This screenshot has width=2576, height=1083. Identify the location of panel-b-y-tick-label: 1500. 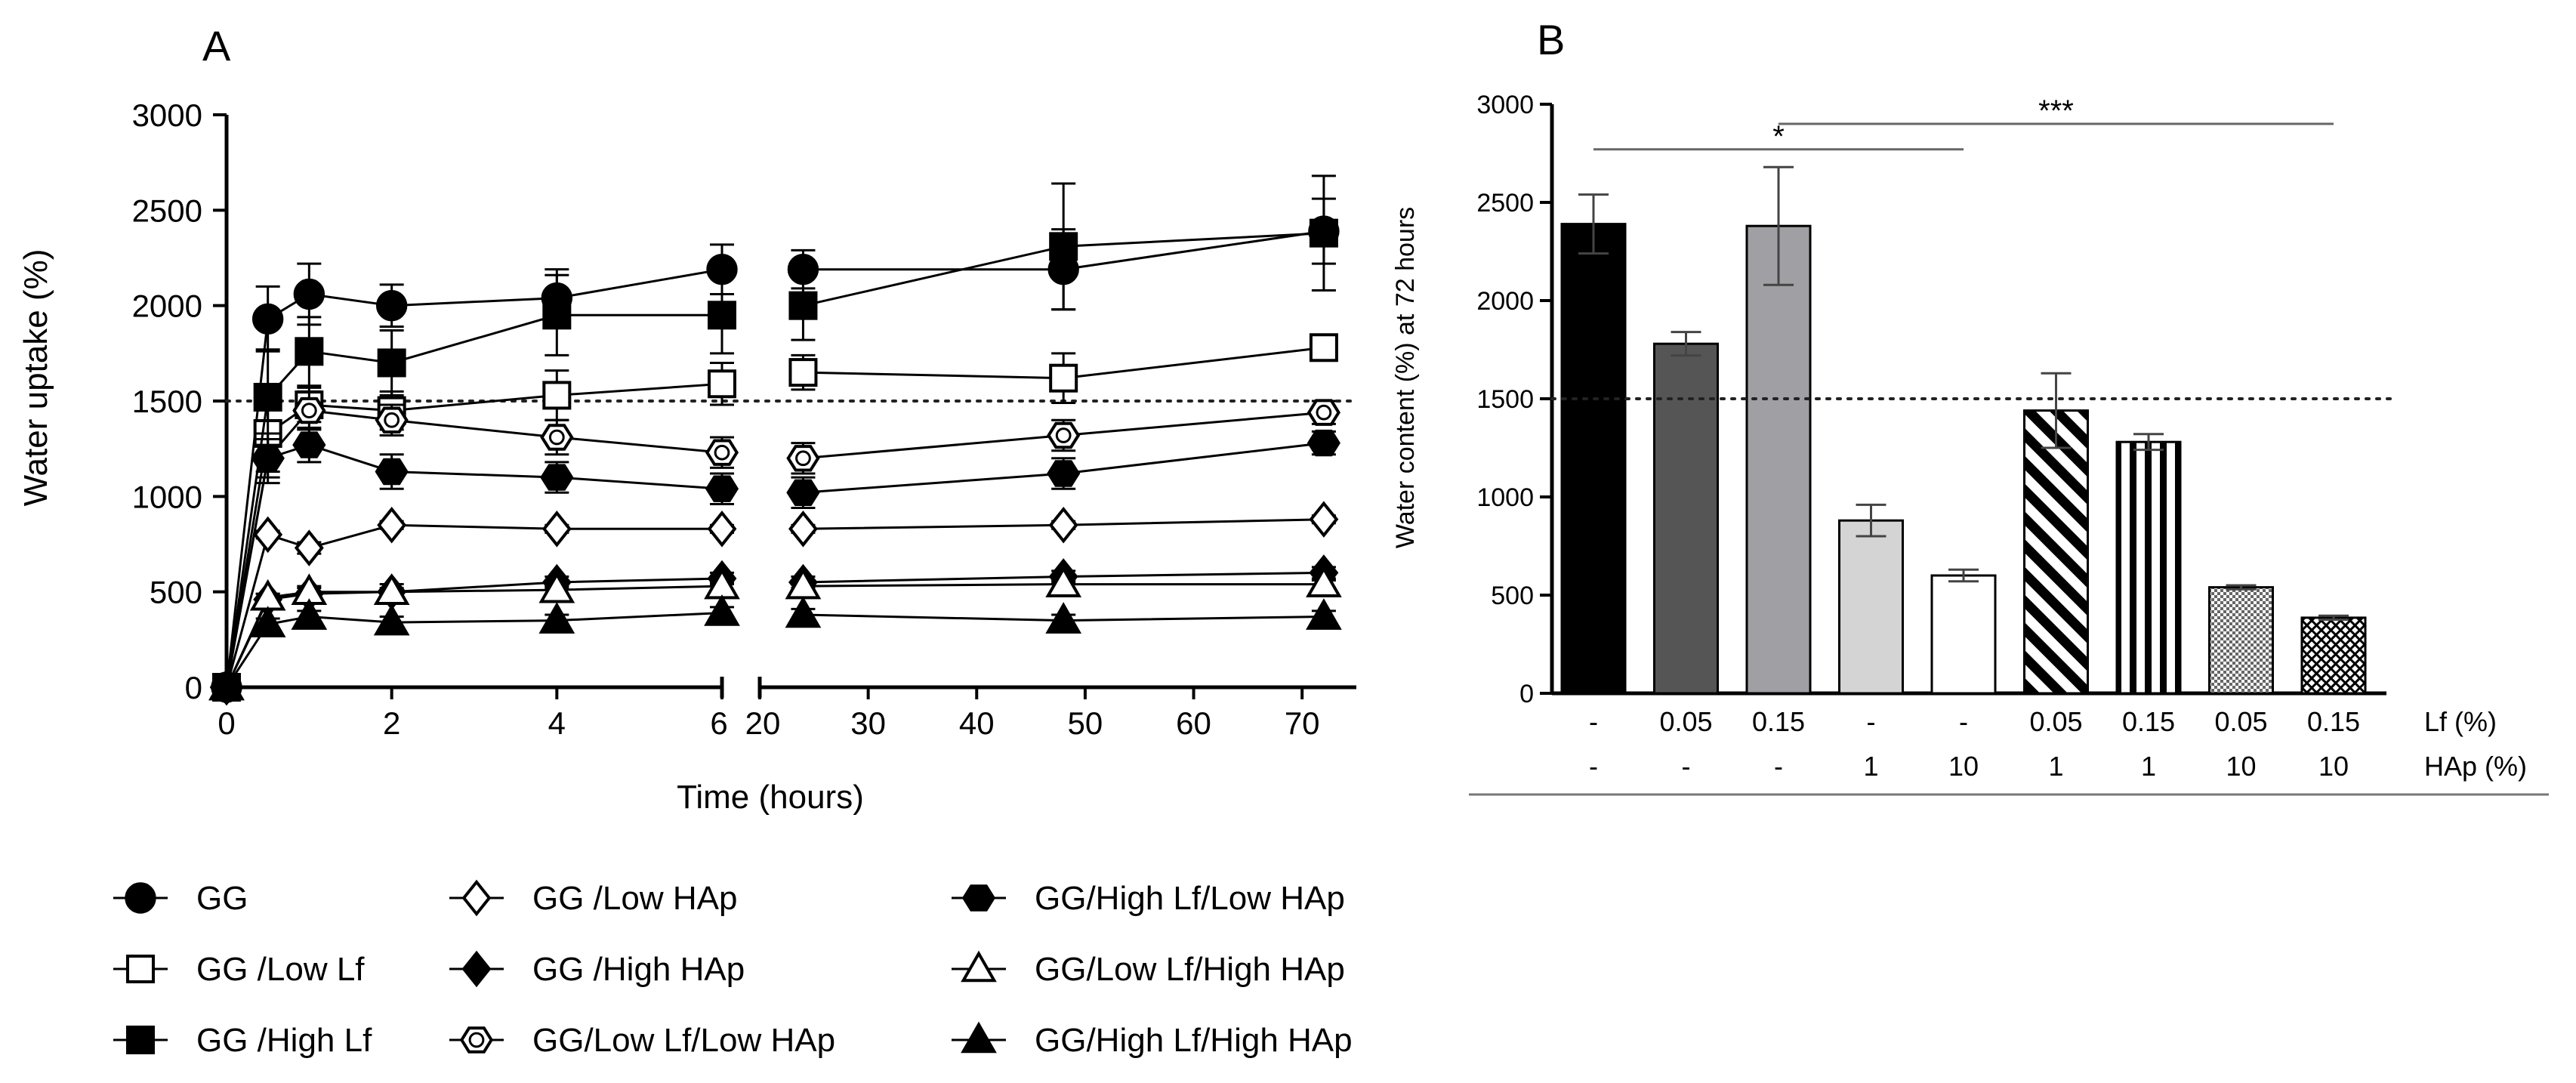
(1505, 400).